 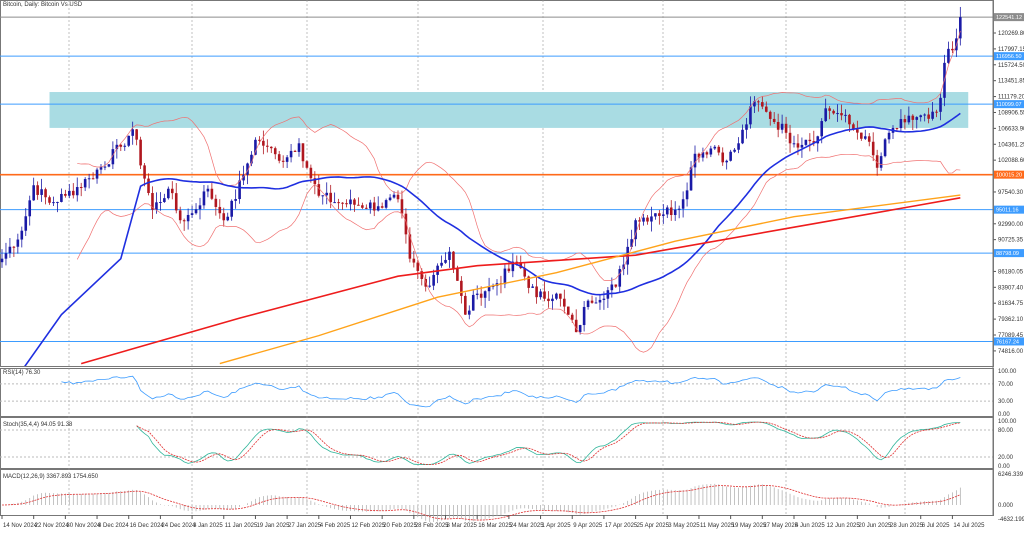 I want to click on rsi-tick-label: 70.00, so click(x=1006, y=385).